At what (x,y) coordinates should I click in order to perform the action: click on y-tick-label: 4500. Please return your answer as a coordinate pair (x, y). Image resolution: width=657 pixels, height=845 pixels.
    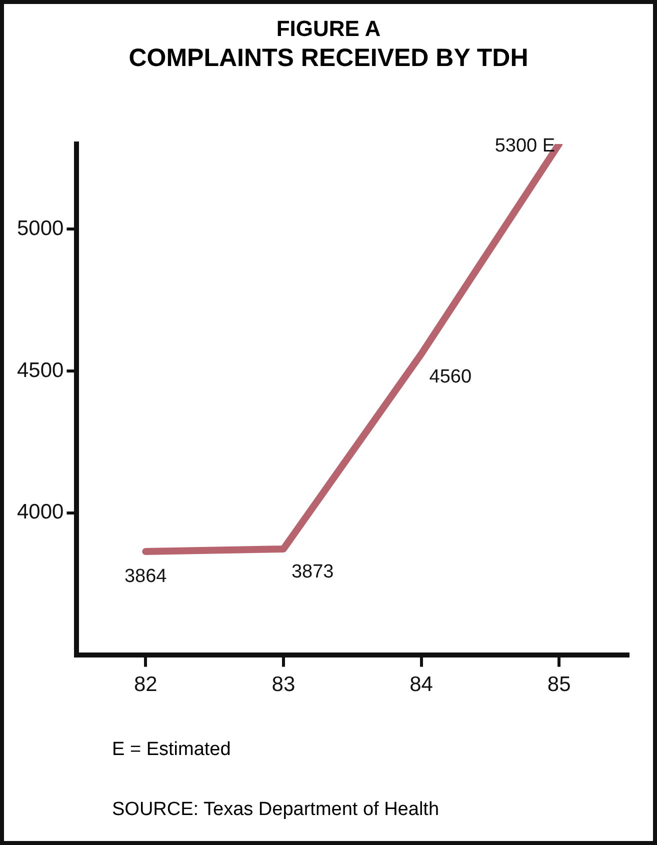
    Looking at the image, I should click on (40, 370).